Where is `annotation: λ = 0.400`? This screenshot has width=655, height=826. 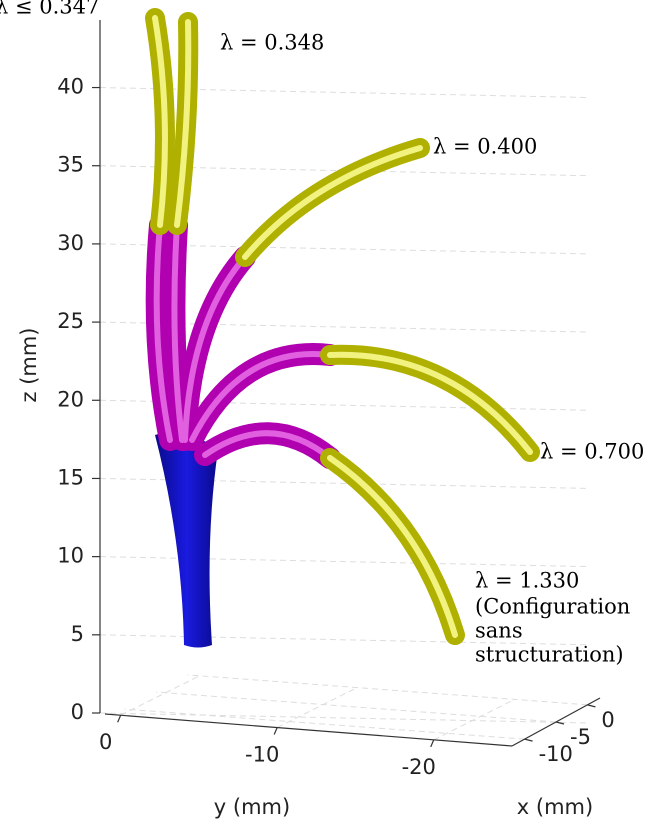 annotation: λ = 0.400 is located at coordinates (485, 147).